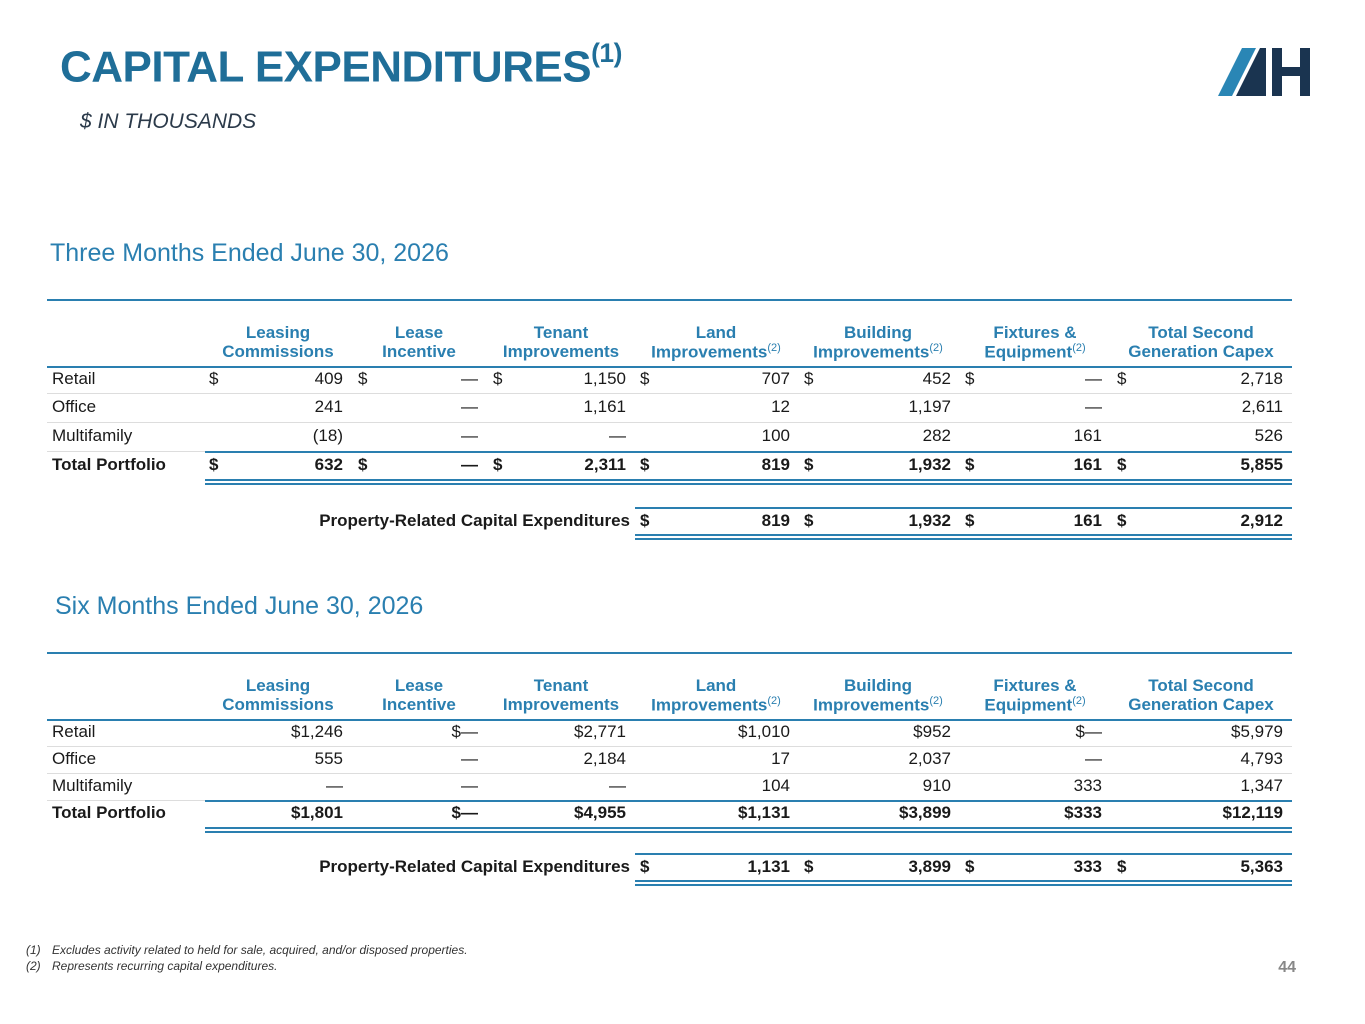 The height and width of the screenshot is (1024, 1365). I want to click on cell: 5,855, so click(1261, 464).